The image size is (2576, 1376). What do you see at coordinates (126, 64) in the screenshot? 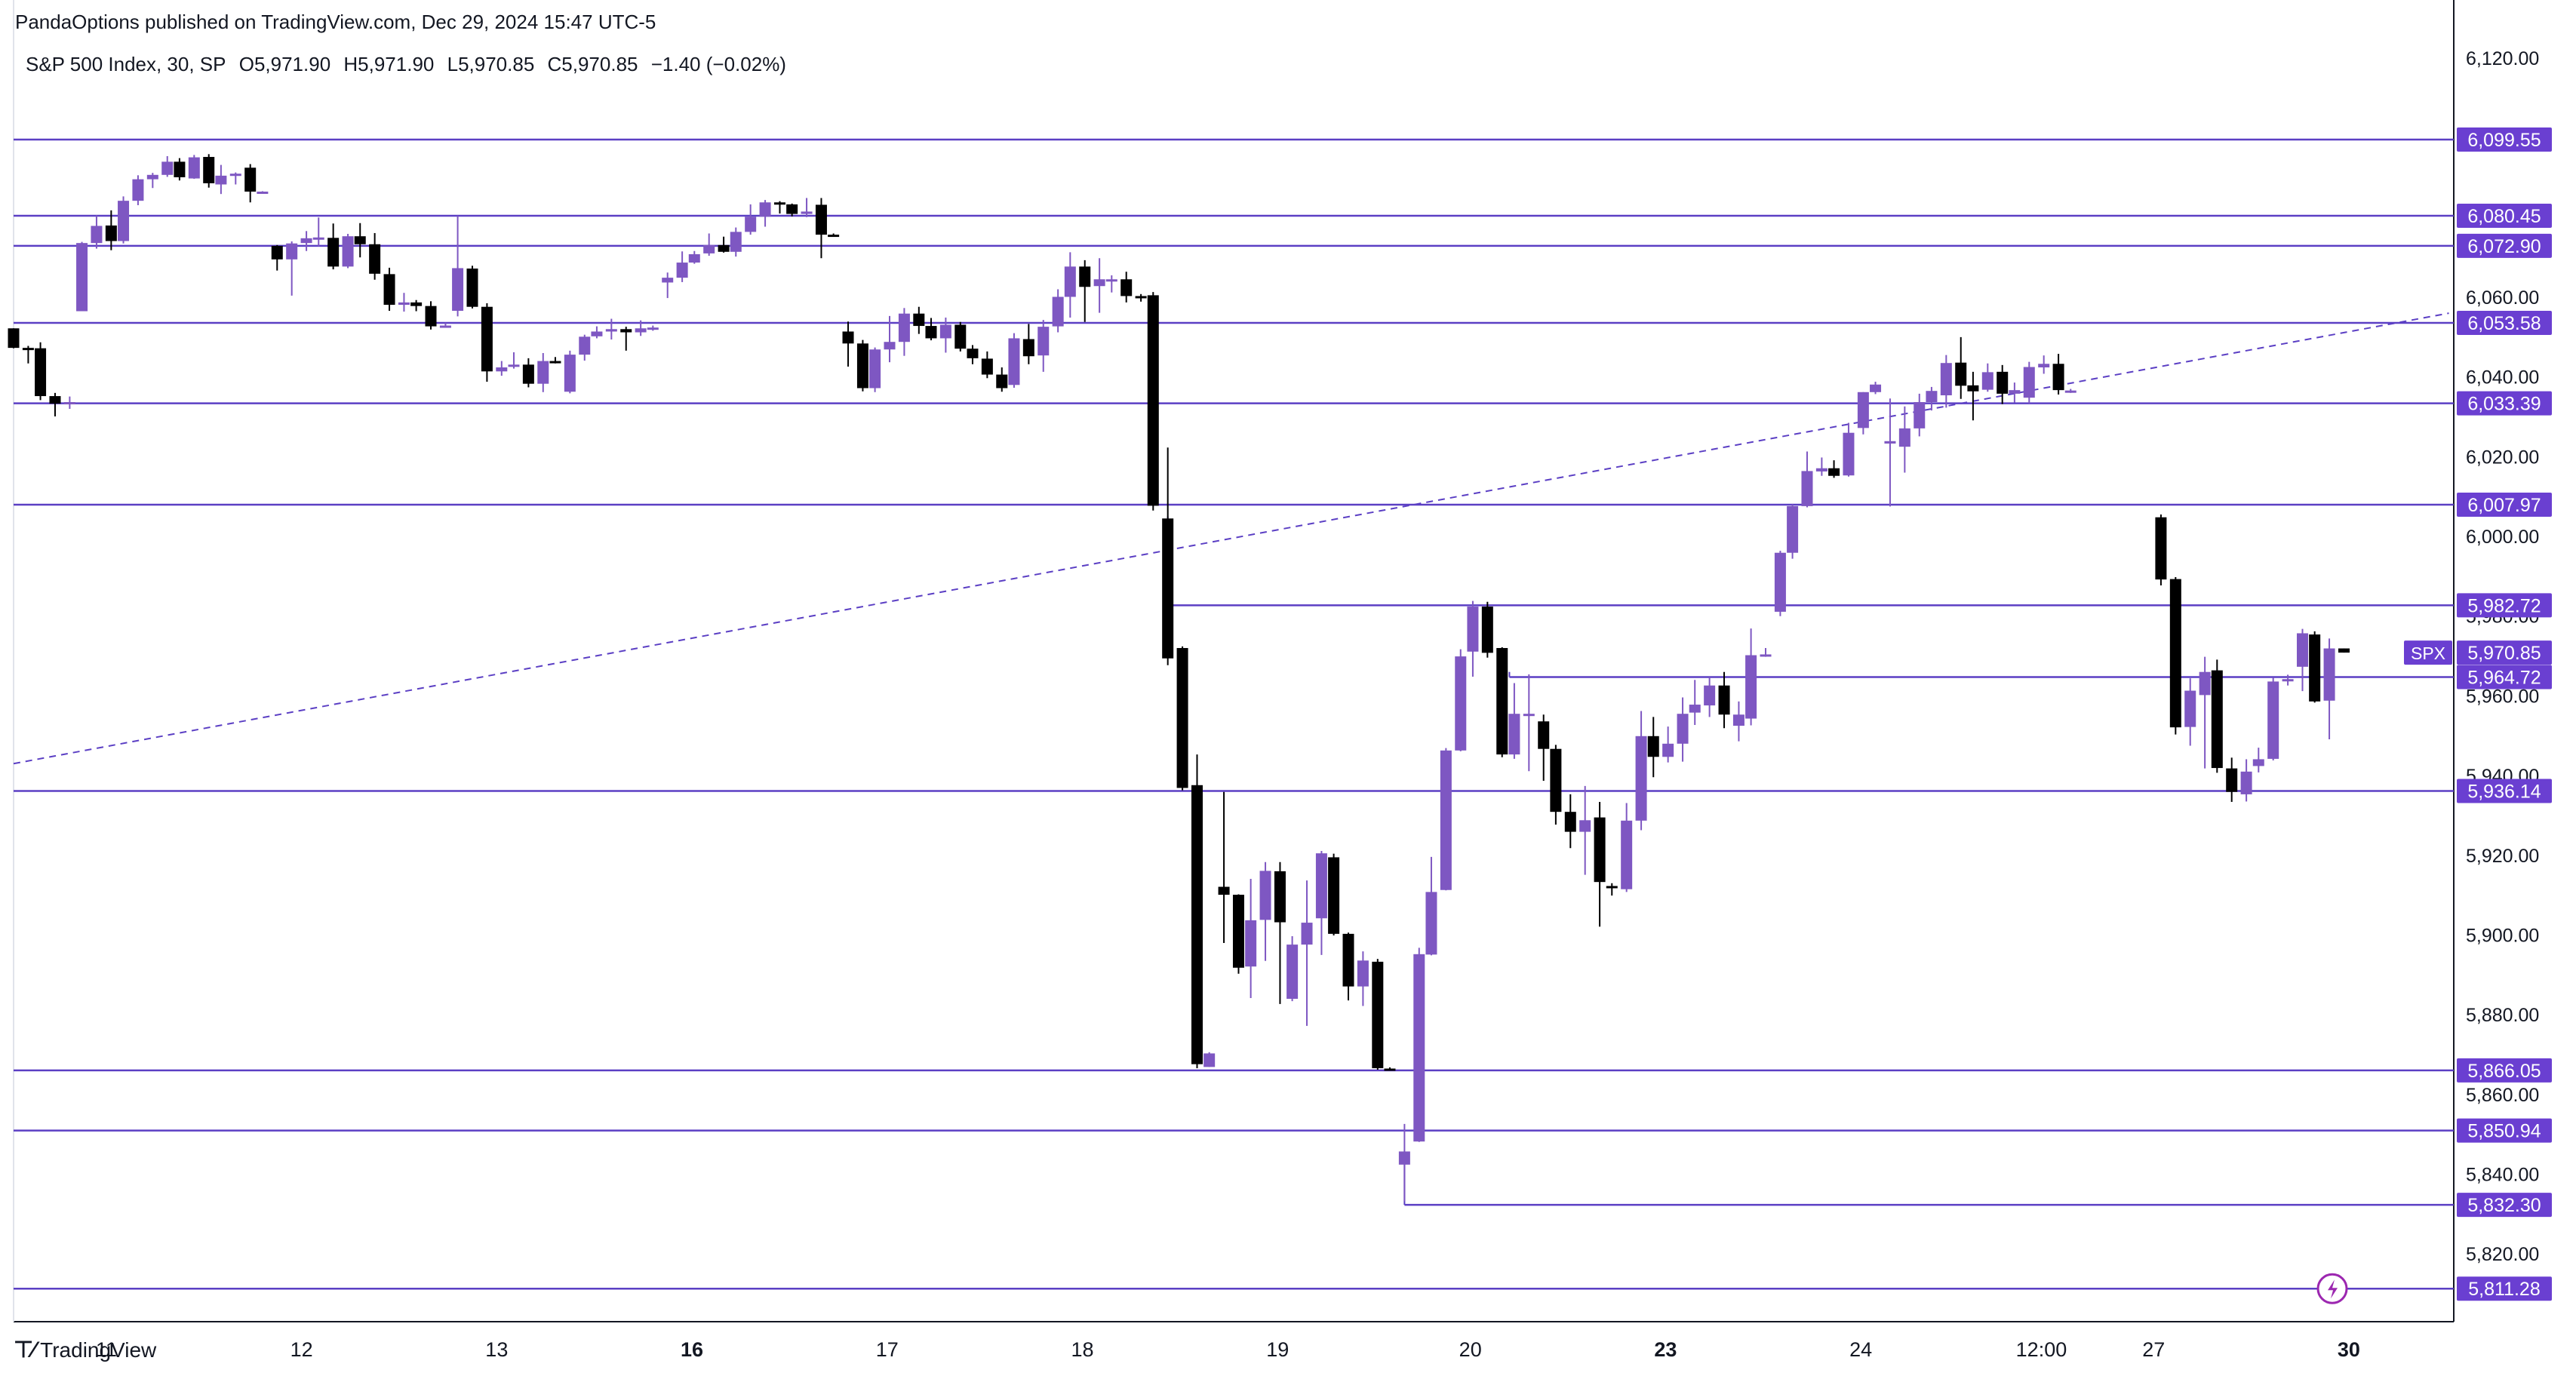
I see `symbol-name: S&P 500 Index, 30, SP` at bounding box center [126, 64].